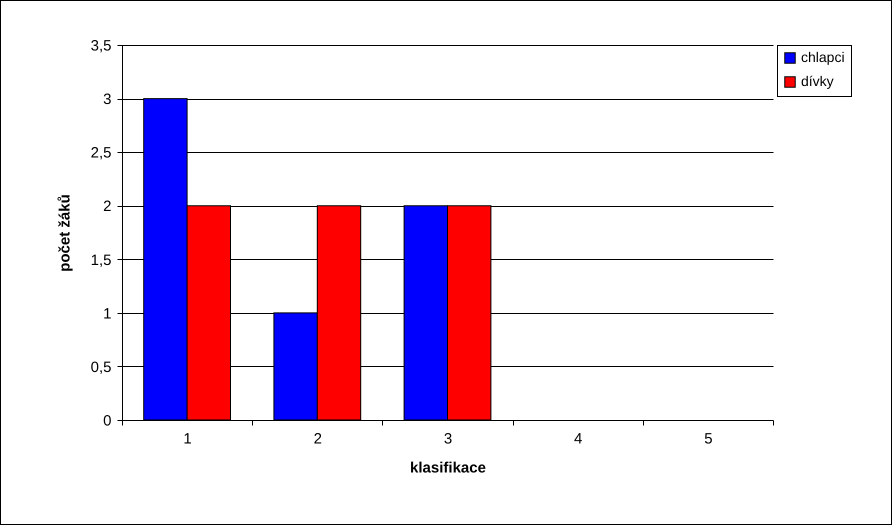  I want to click on y-tick-label: 3, so click(107, 99).